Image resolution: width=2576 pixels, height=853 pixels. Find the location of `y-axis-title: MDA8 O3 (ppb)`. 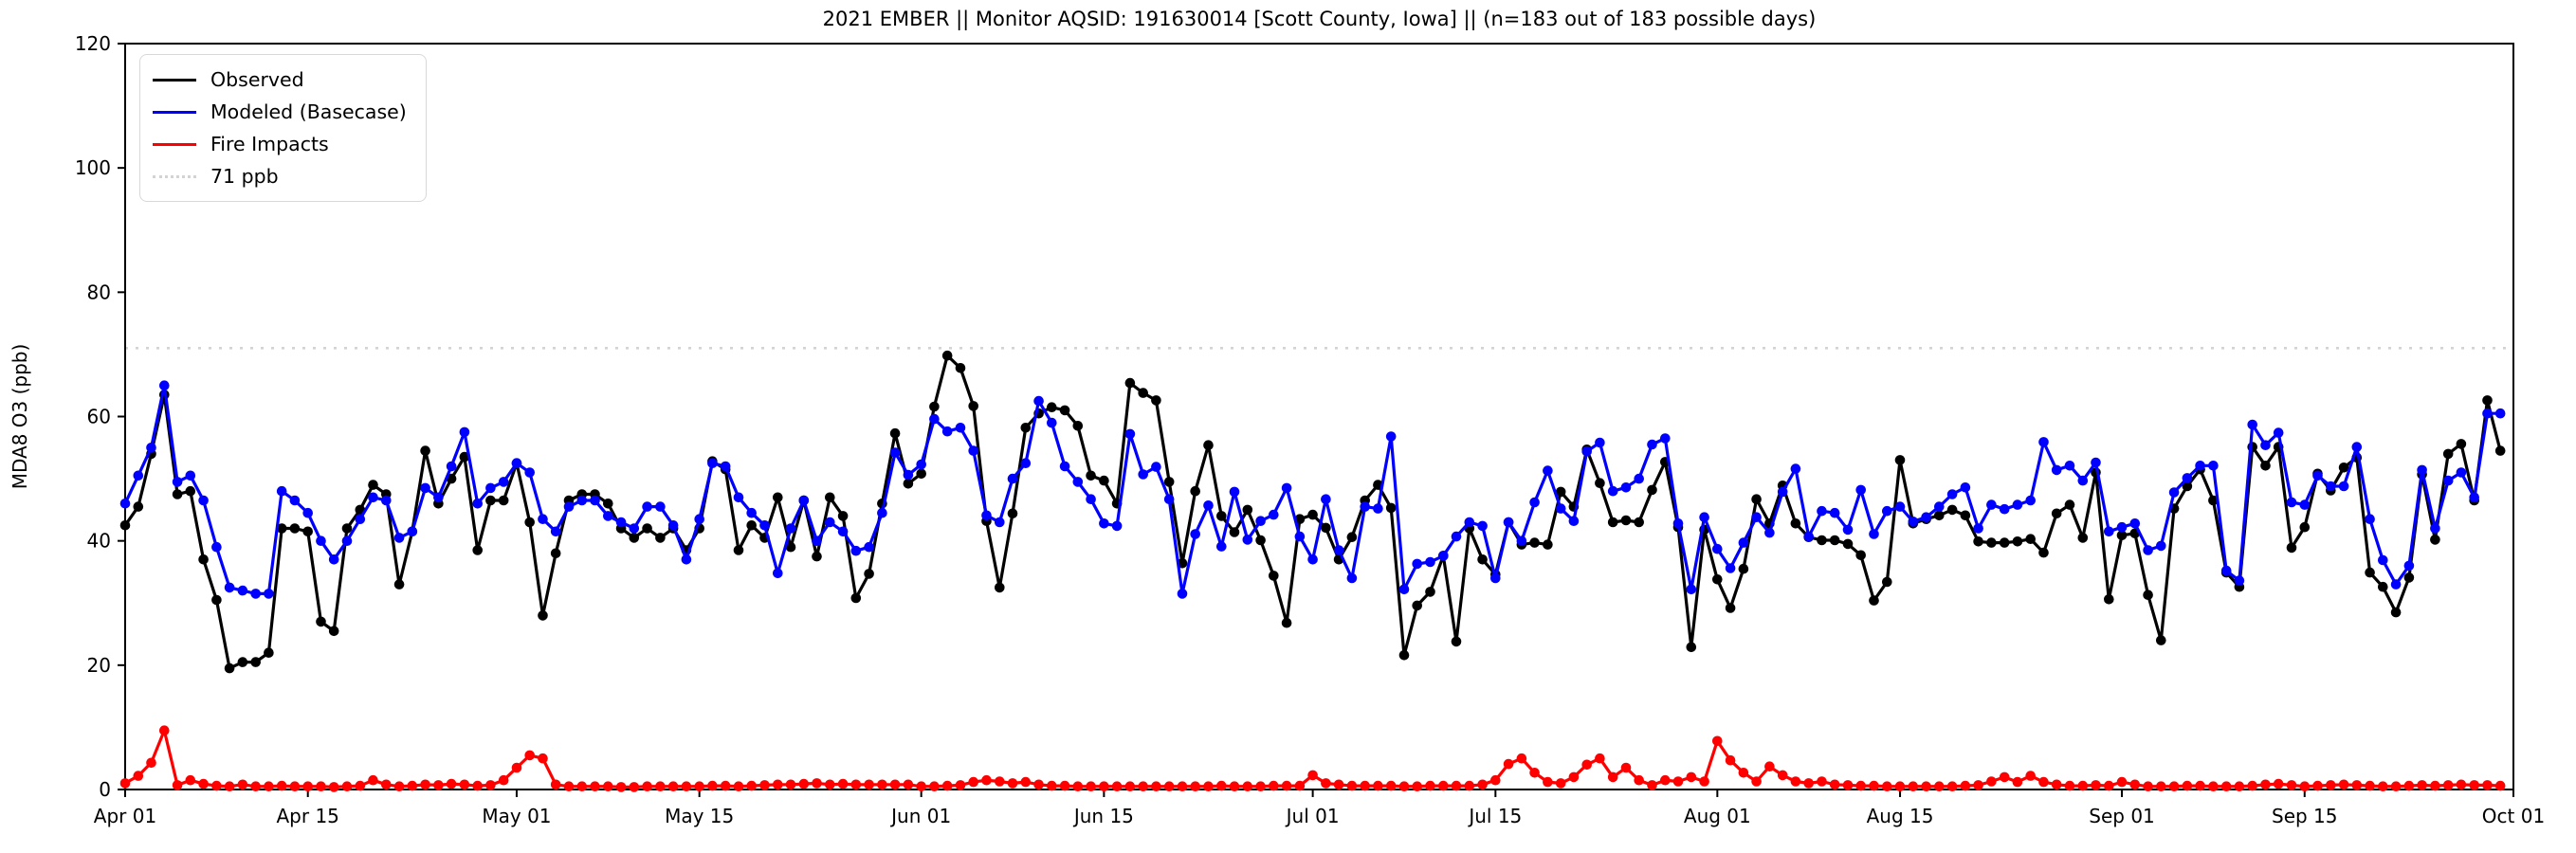

y-axis-title: MDA8 O3 (ppb) is located at coordinates (20, 417).